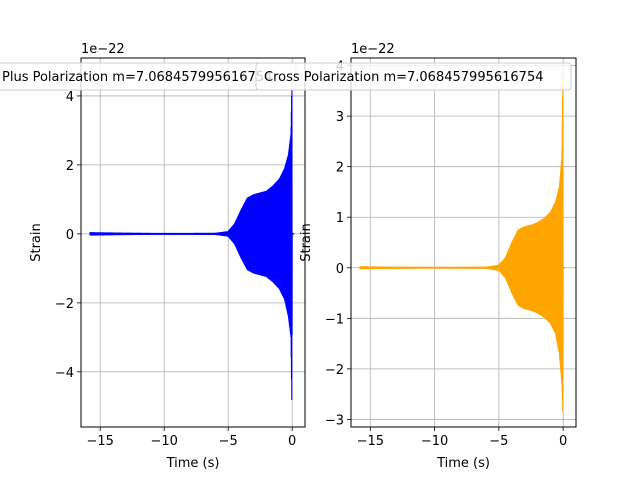 The width and height of the screenshot is (640, 480). What do you see at coordinates (64, 373) in the screenshot?
I see `y-tick-label: −4` at bounding box center [64, 373].